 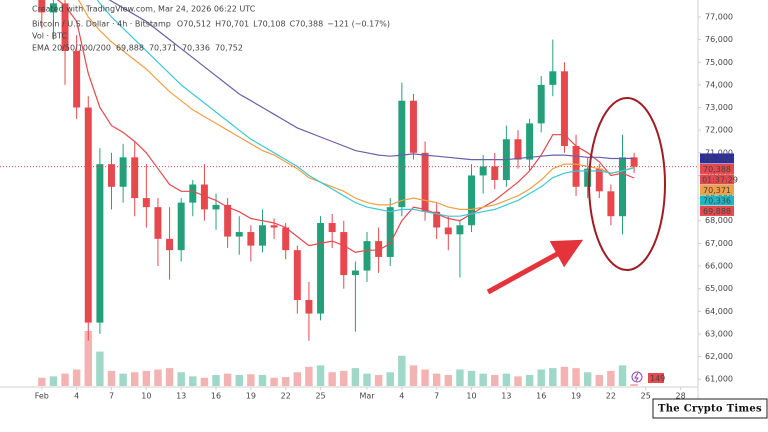 I want to click on x-tick-label: 28, so click(x=680, y=396).